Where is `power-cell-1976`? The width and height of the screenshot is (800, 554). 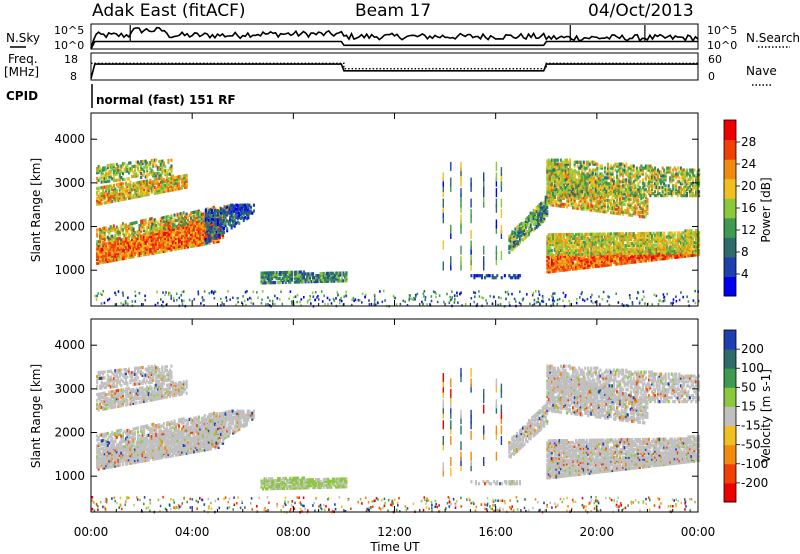
power-cell-1976 is located at coordinates (205, 222).